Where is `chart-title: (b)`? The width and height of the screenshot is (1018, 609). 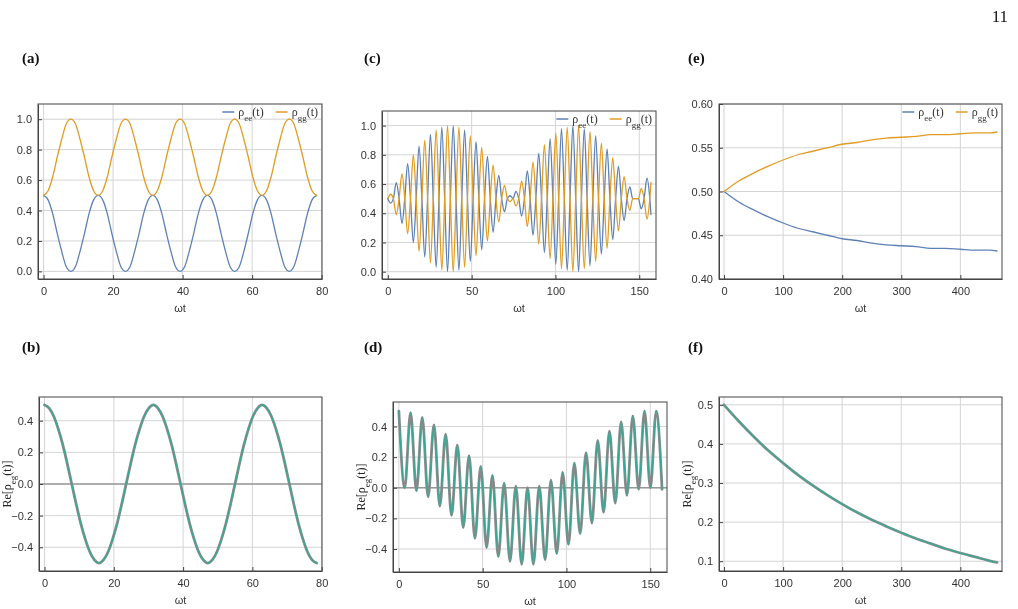 chart-title: (b) is located at coordinates (31, 347).